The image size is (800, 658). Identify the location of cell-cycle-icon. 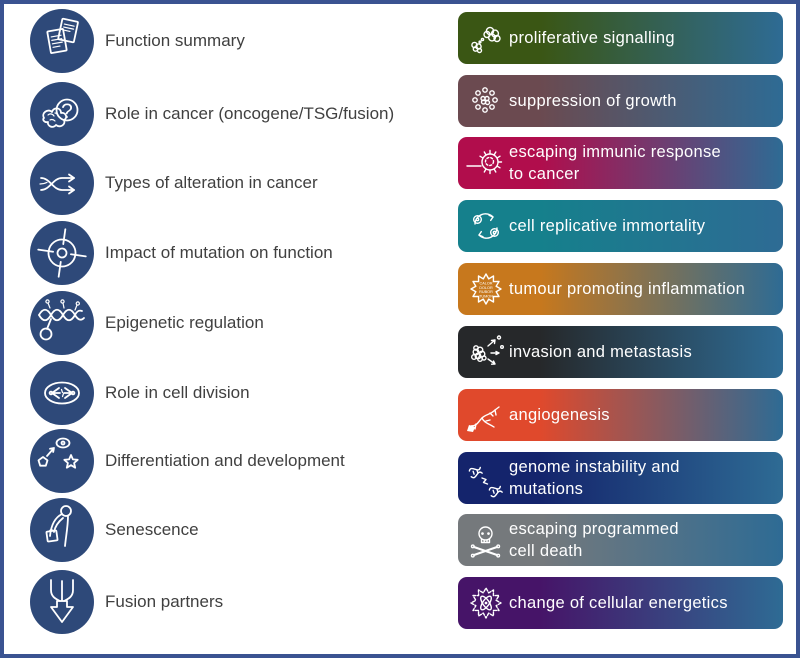
(486, 226).